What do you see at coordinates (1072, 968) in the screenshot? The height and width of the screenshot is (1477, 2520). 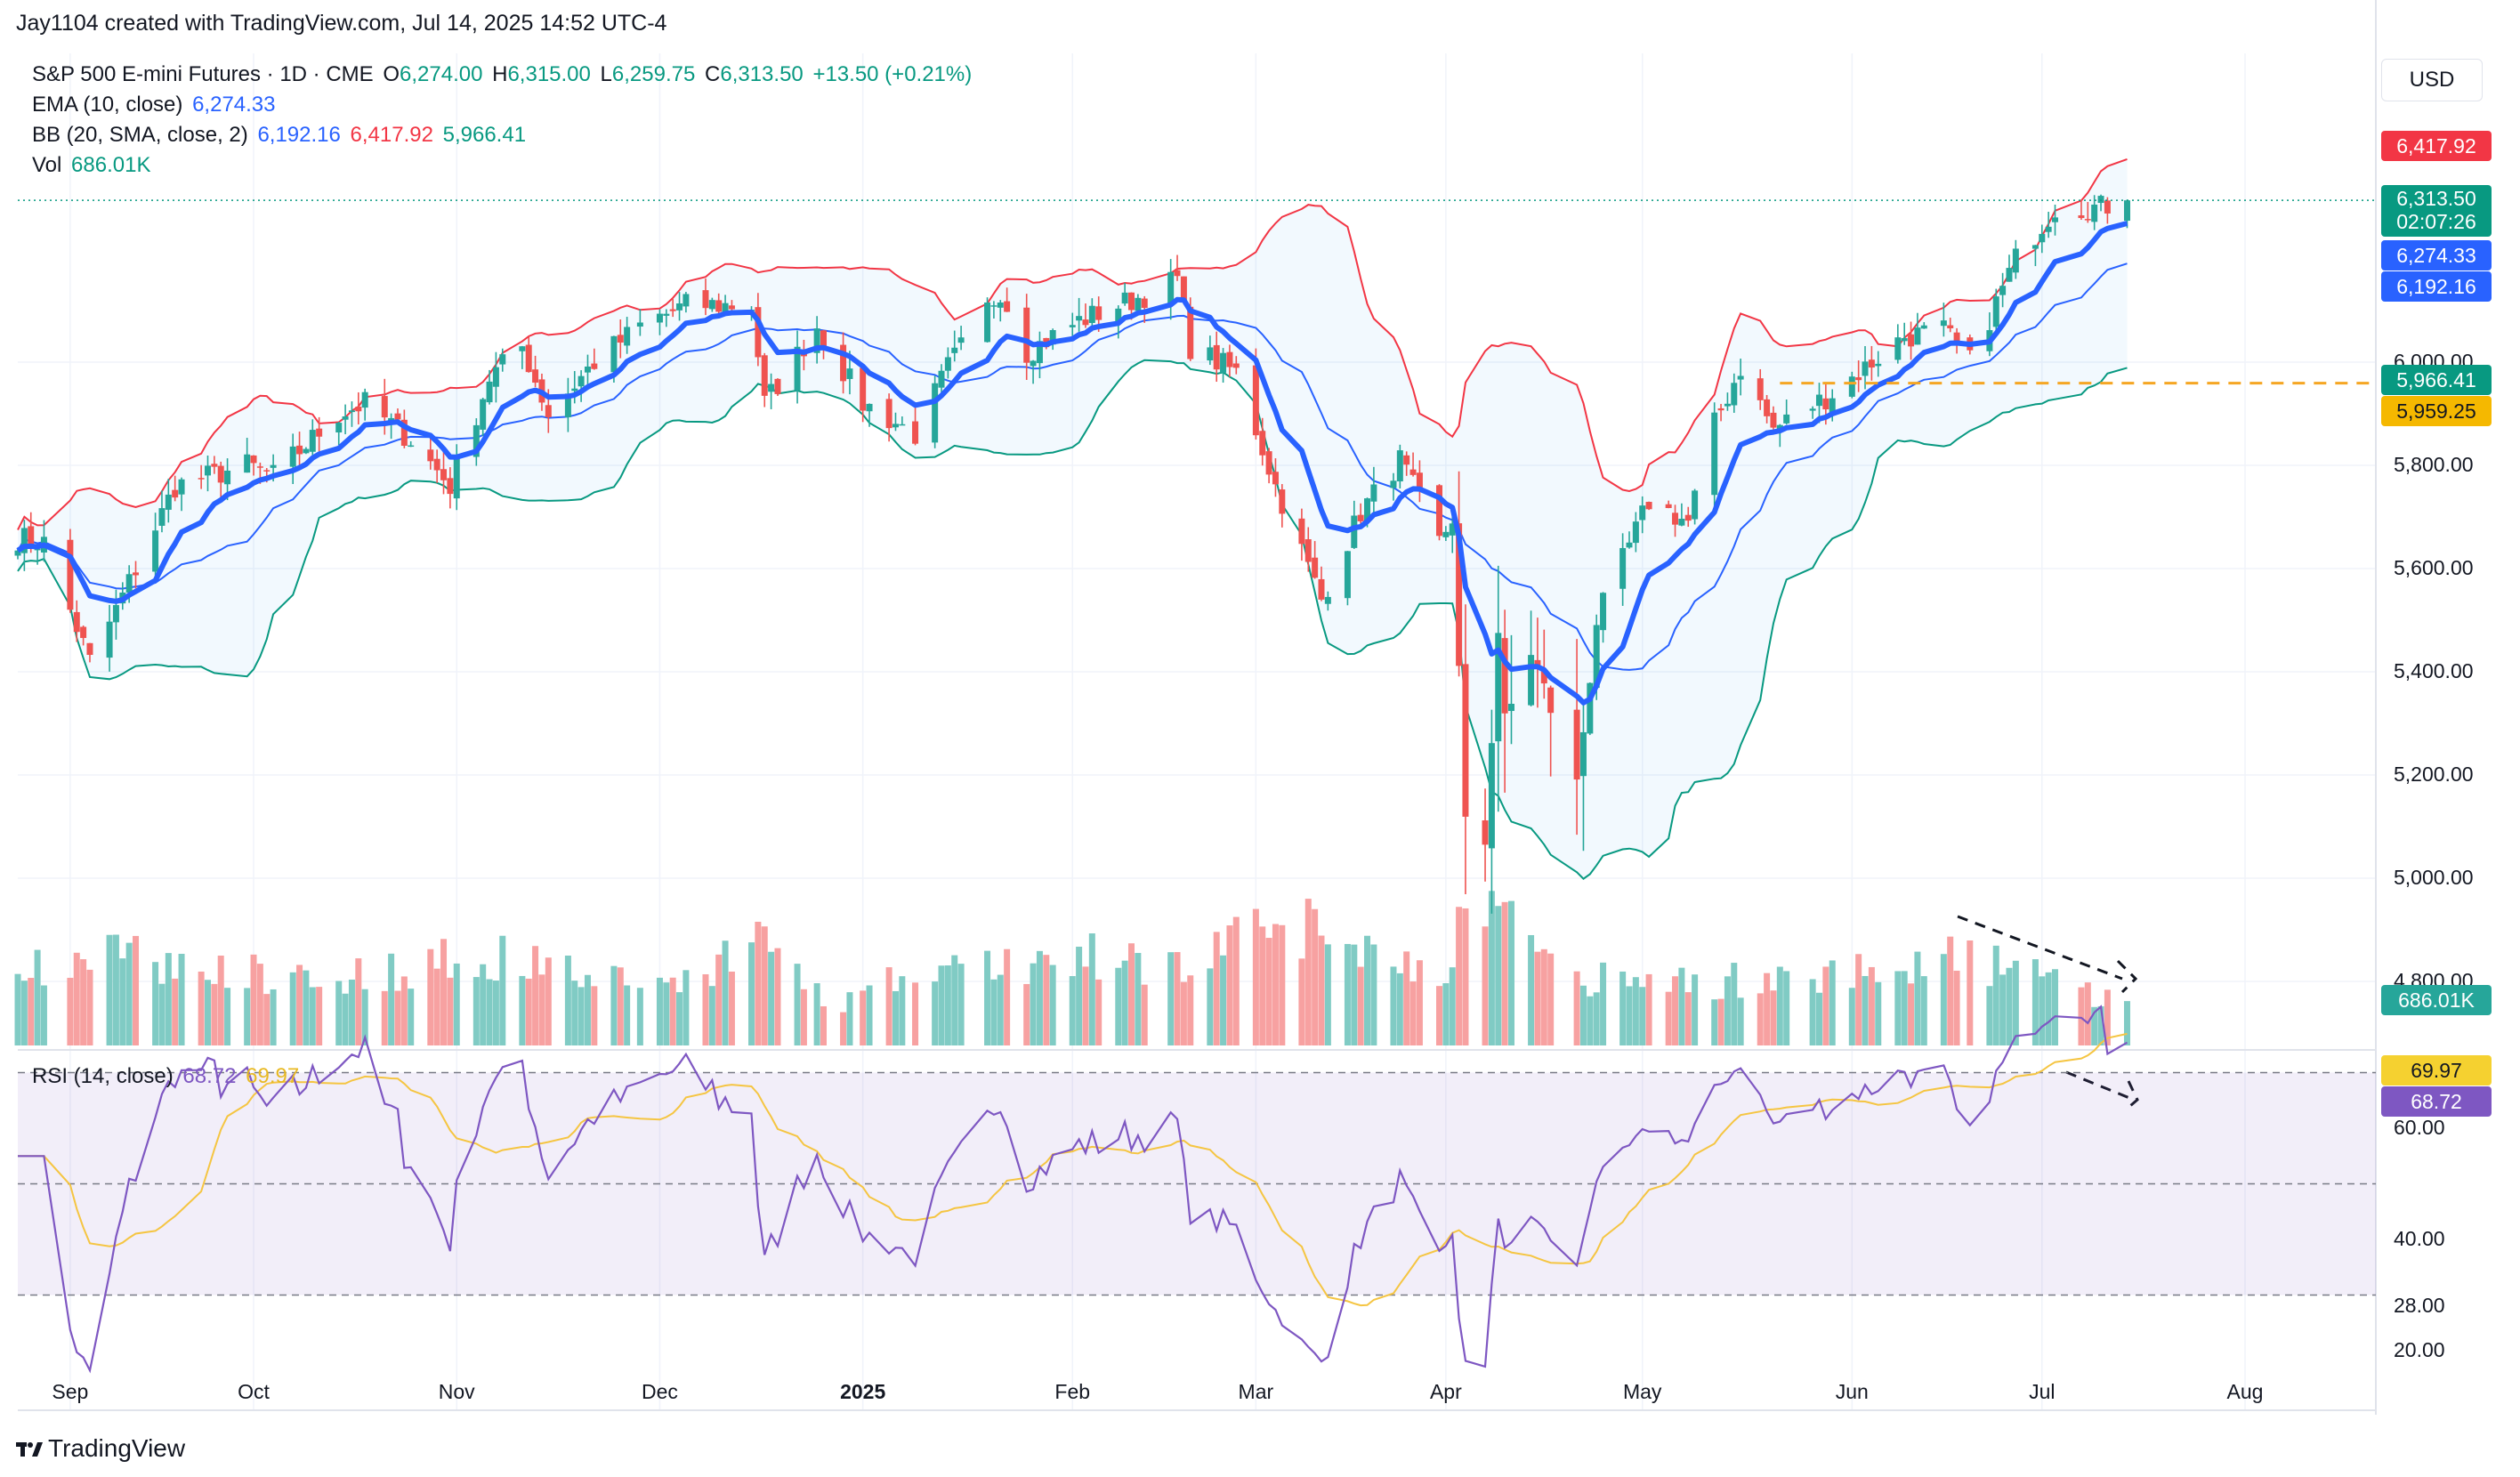 I see `volume-bars` at bounding box center [1072, 968].